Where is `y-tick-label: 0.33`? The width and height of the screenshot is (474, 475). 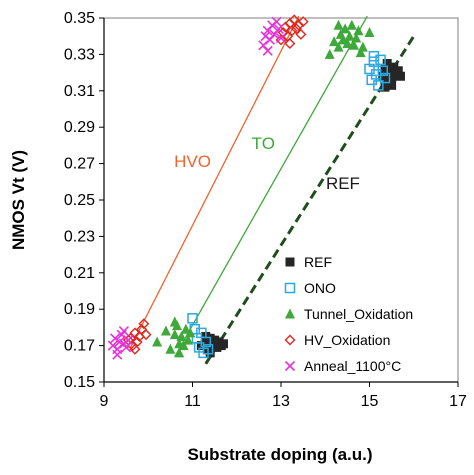 y-tick-label: 0.33 is located at coordinates (79, 54).